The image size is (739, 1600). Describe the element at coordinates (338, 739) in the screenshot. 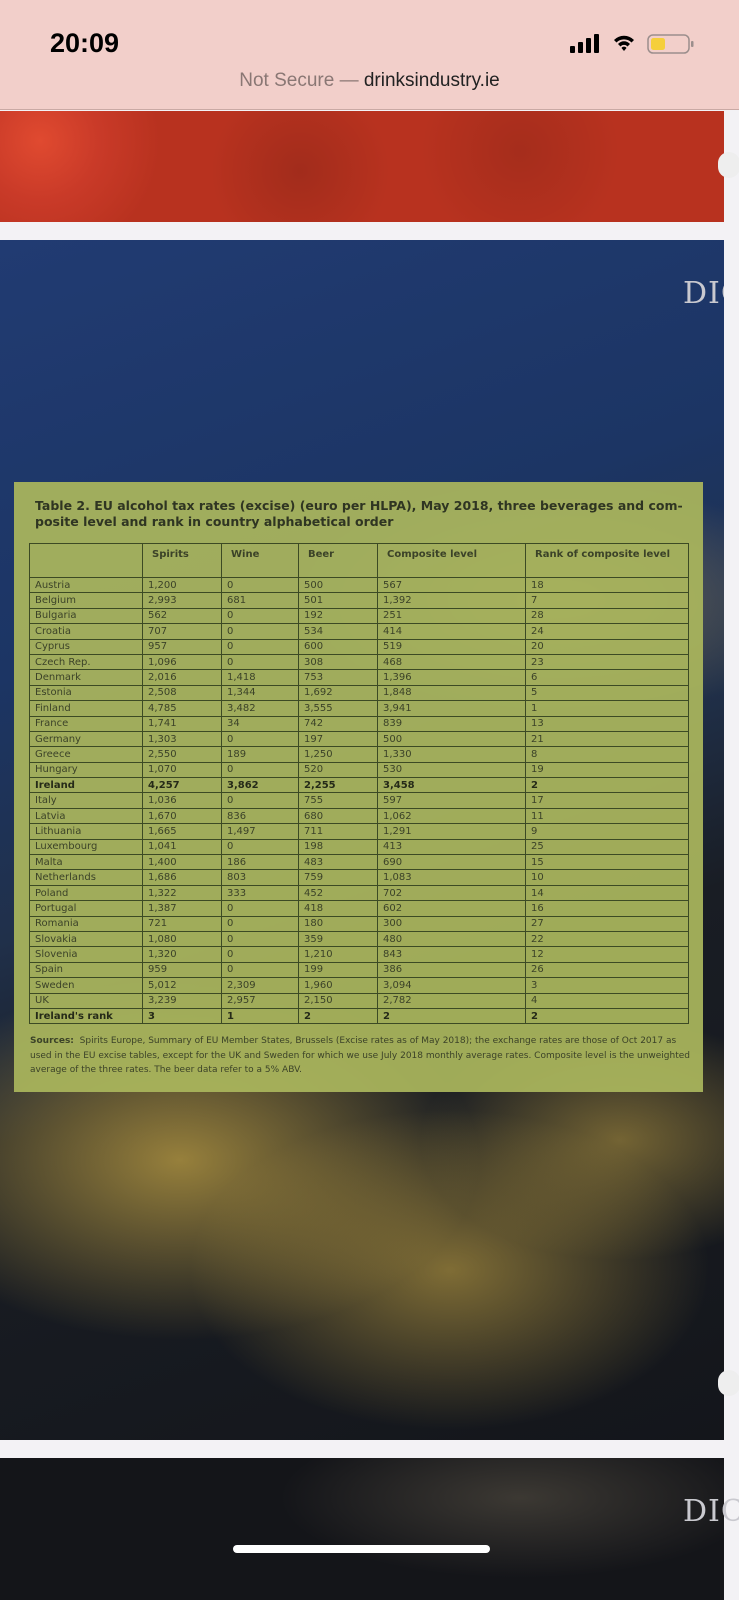

I see `value-cell: 197` at that location.